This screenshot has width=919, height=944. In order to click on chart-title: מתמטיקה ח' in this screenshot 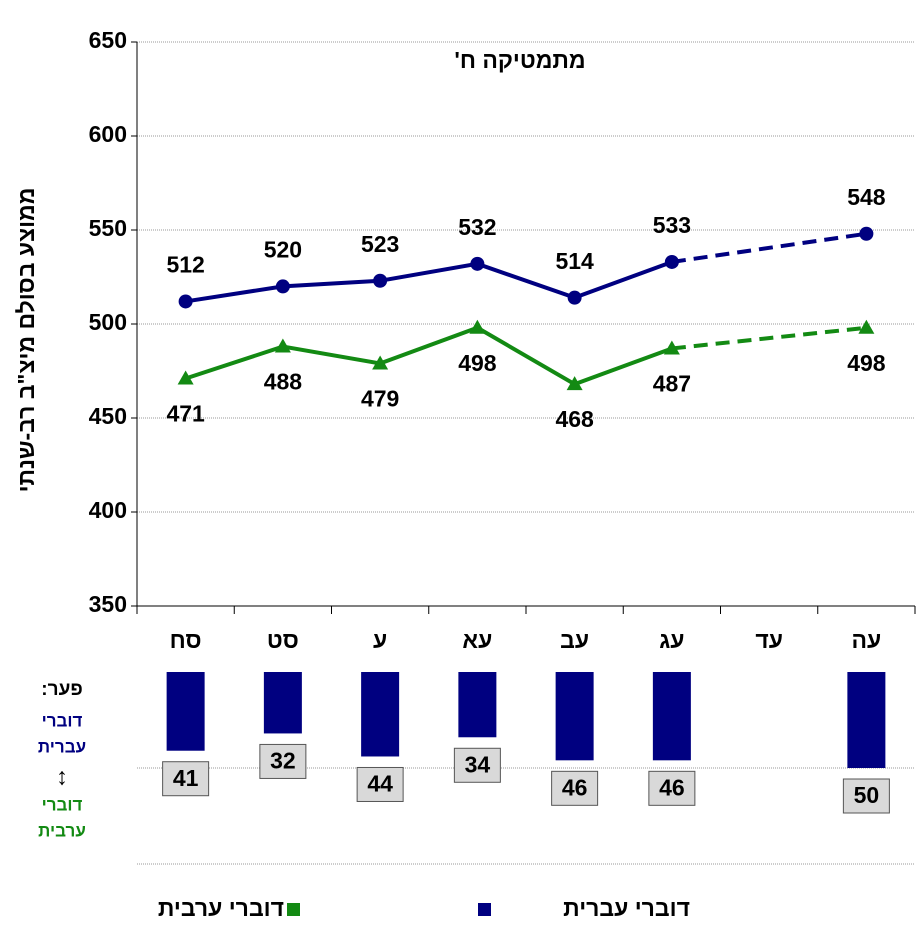, I will do `click(519, 60)`.